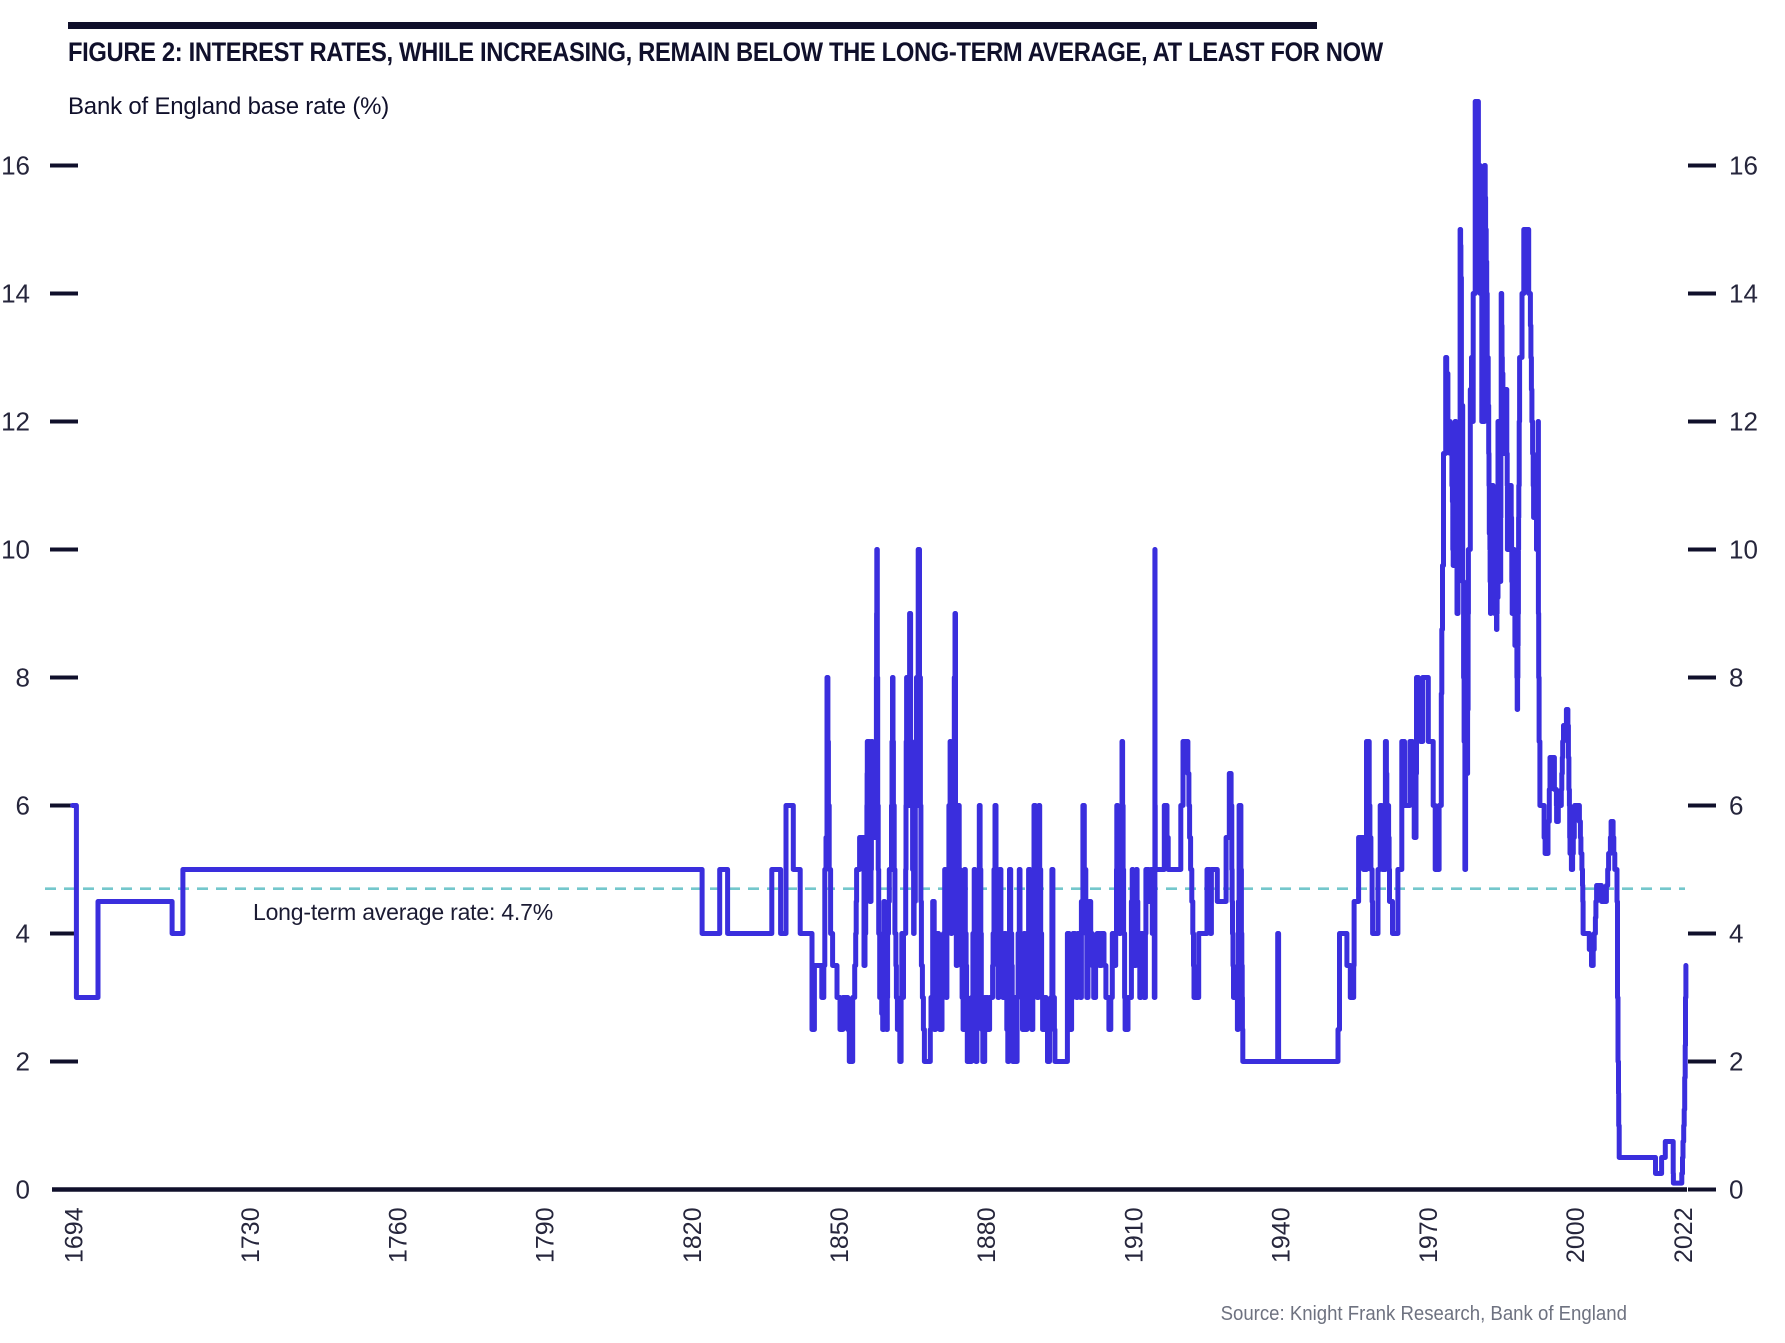  Describe the element at coordinates (1736, 678) in the screenshot. I see `y-axis-label-right: 8` at that location.